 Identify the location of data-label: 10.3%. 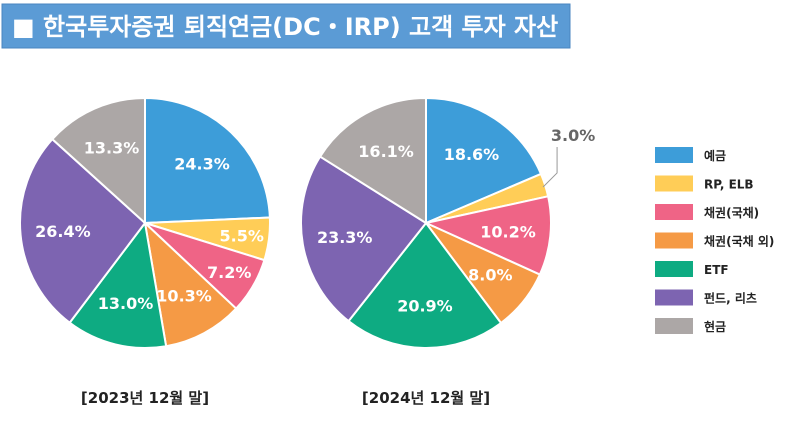
(184, 296).